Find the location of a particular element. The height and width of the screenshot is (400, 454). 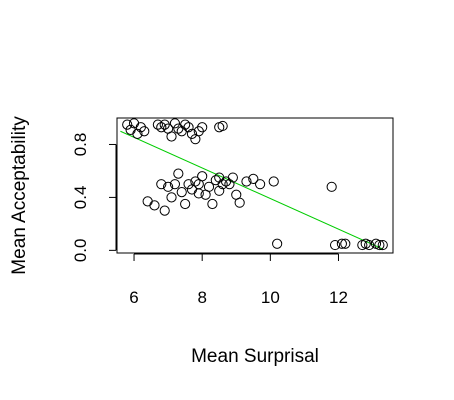

x-tick-label: 8 is located at coordinates (201, 297).